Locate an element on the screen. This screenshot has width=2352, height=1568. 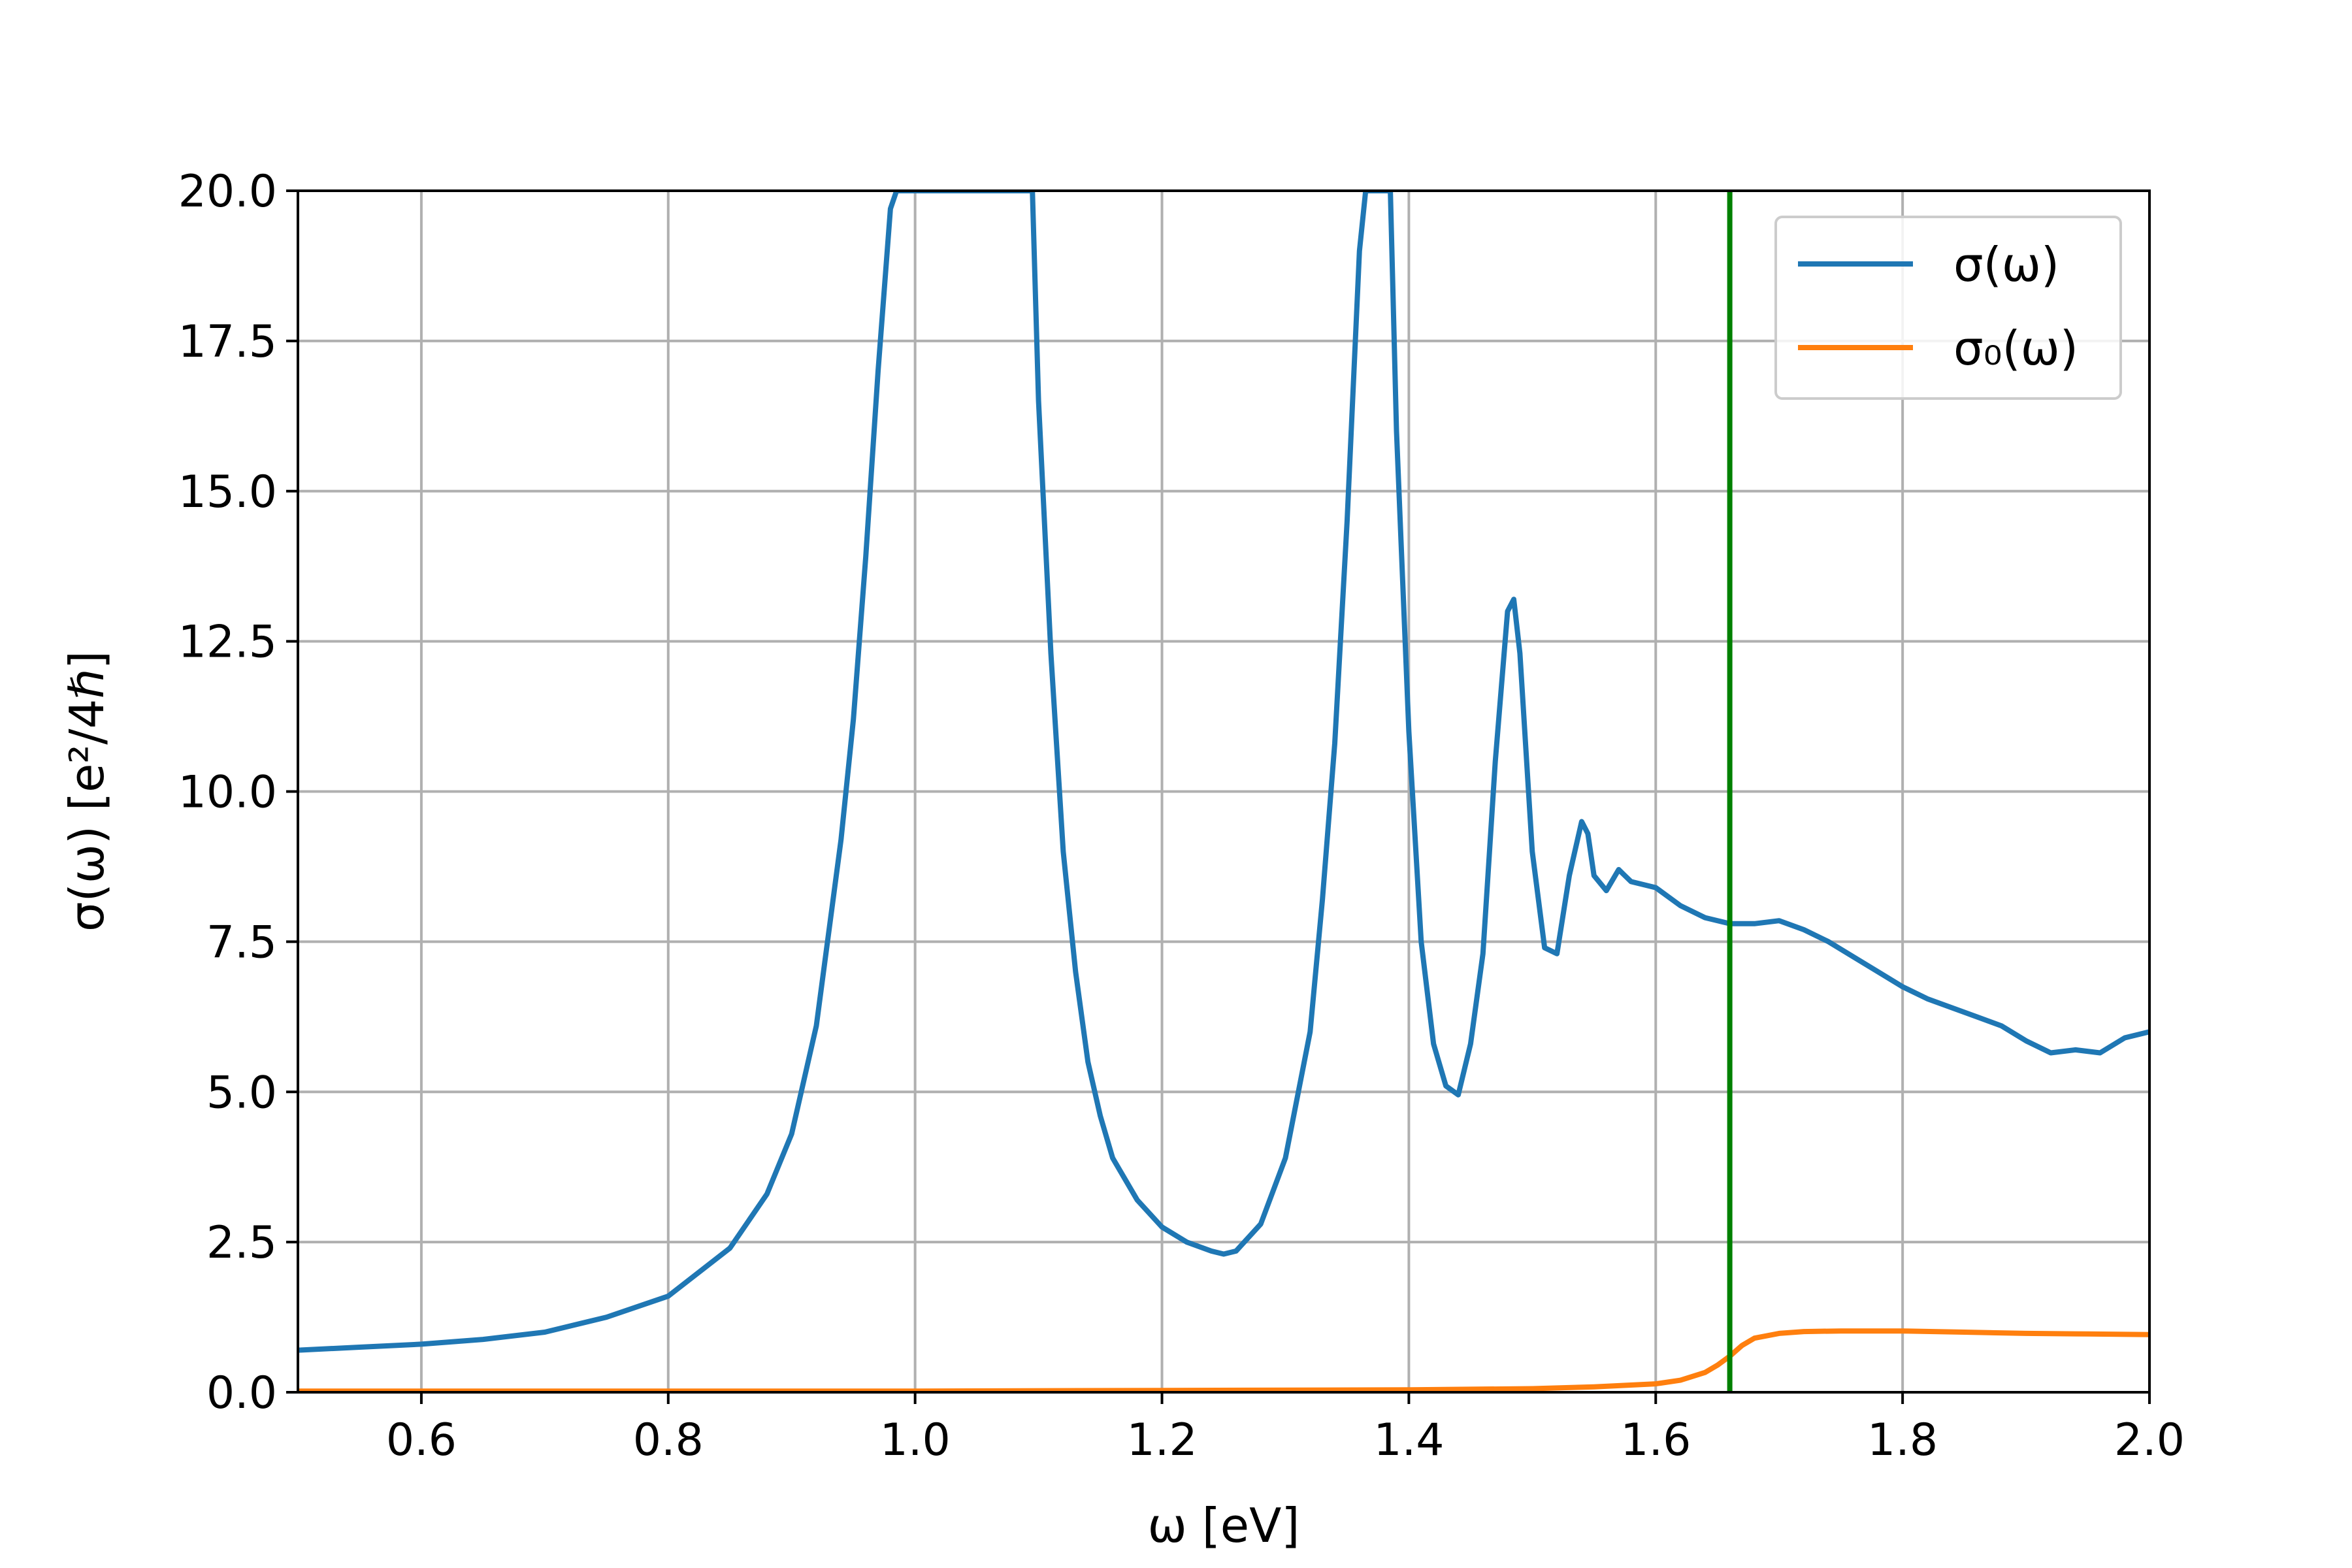
x-axis: 0.6 0.8 1.0 1.2 1.4 1.6 1.8 2.0 is located at coordinates (1285, 1429).